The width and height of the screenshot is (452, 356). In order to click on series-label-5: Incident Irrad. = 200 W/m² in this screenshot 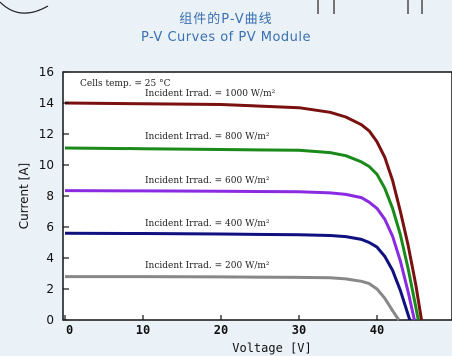, I will do `click(207, 266)`.